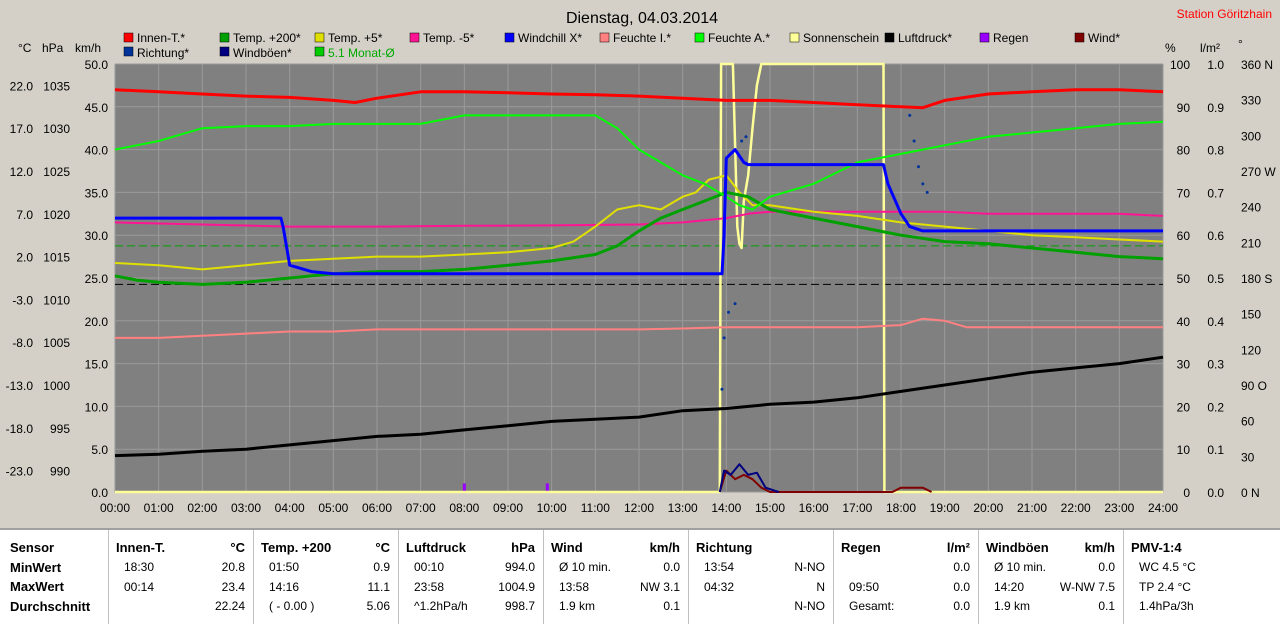 This screenshot has height=624, width=1280. I want to click on legend-label: Feuchte I.*, so click(642, 38).